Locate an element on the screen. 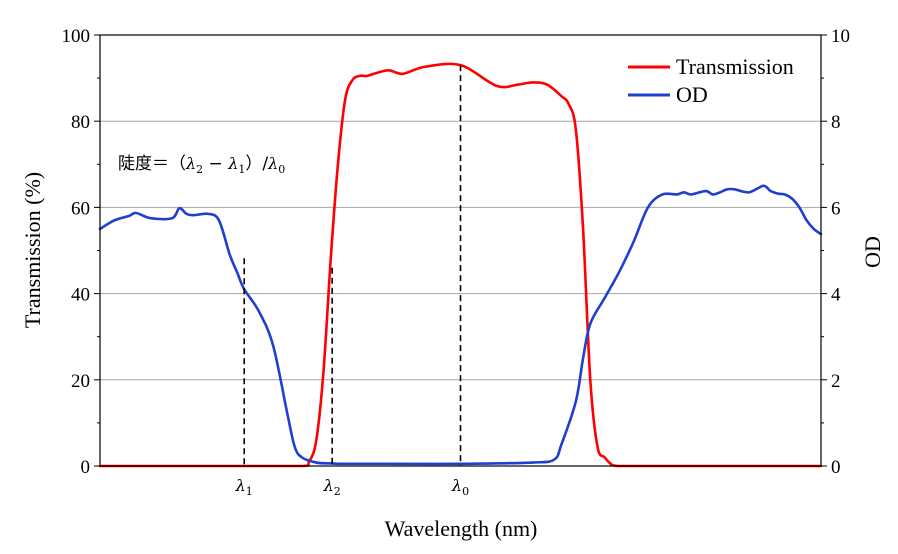  lambda0-label: λ0 is located at coordinates (460, 487).